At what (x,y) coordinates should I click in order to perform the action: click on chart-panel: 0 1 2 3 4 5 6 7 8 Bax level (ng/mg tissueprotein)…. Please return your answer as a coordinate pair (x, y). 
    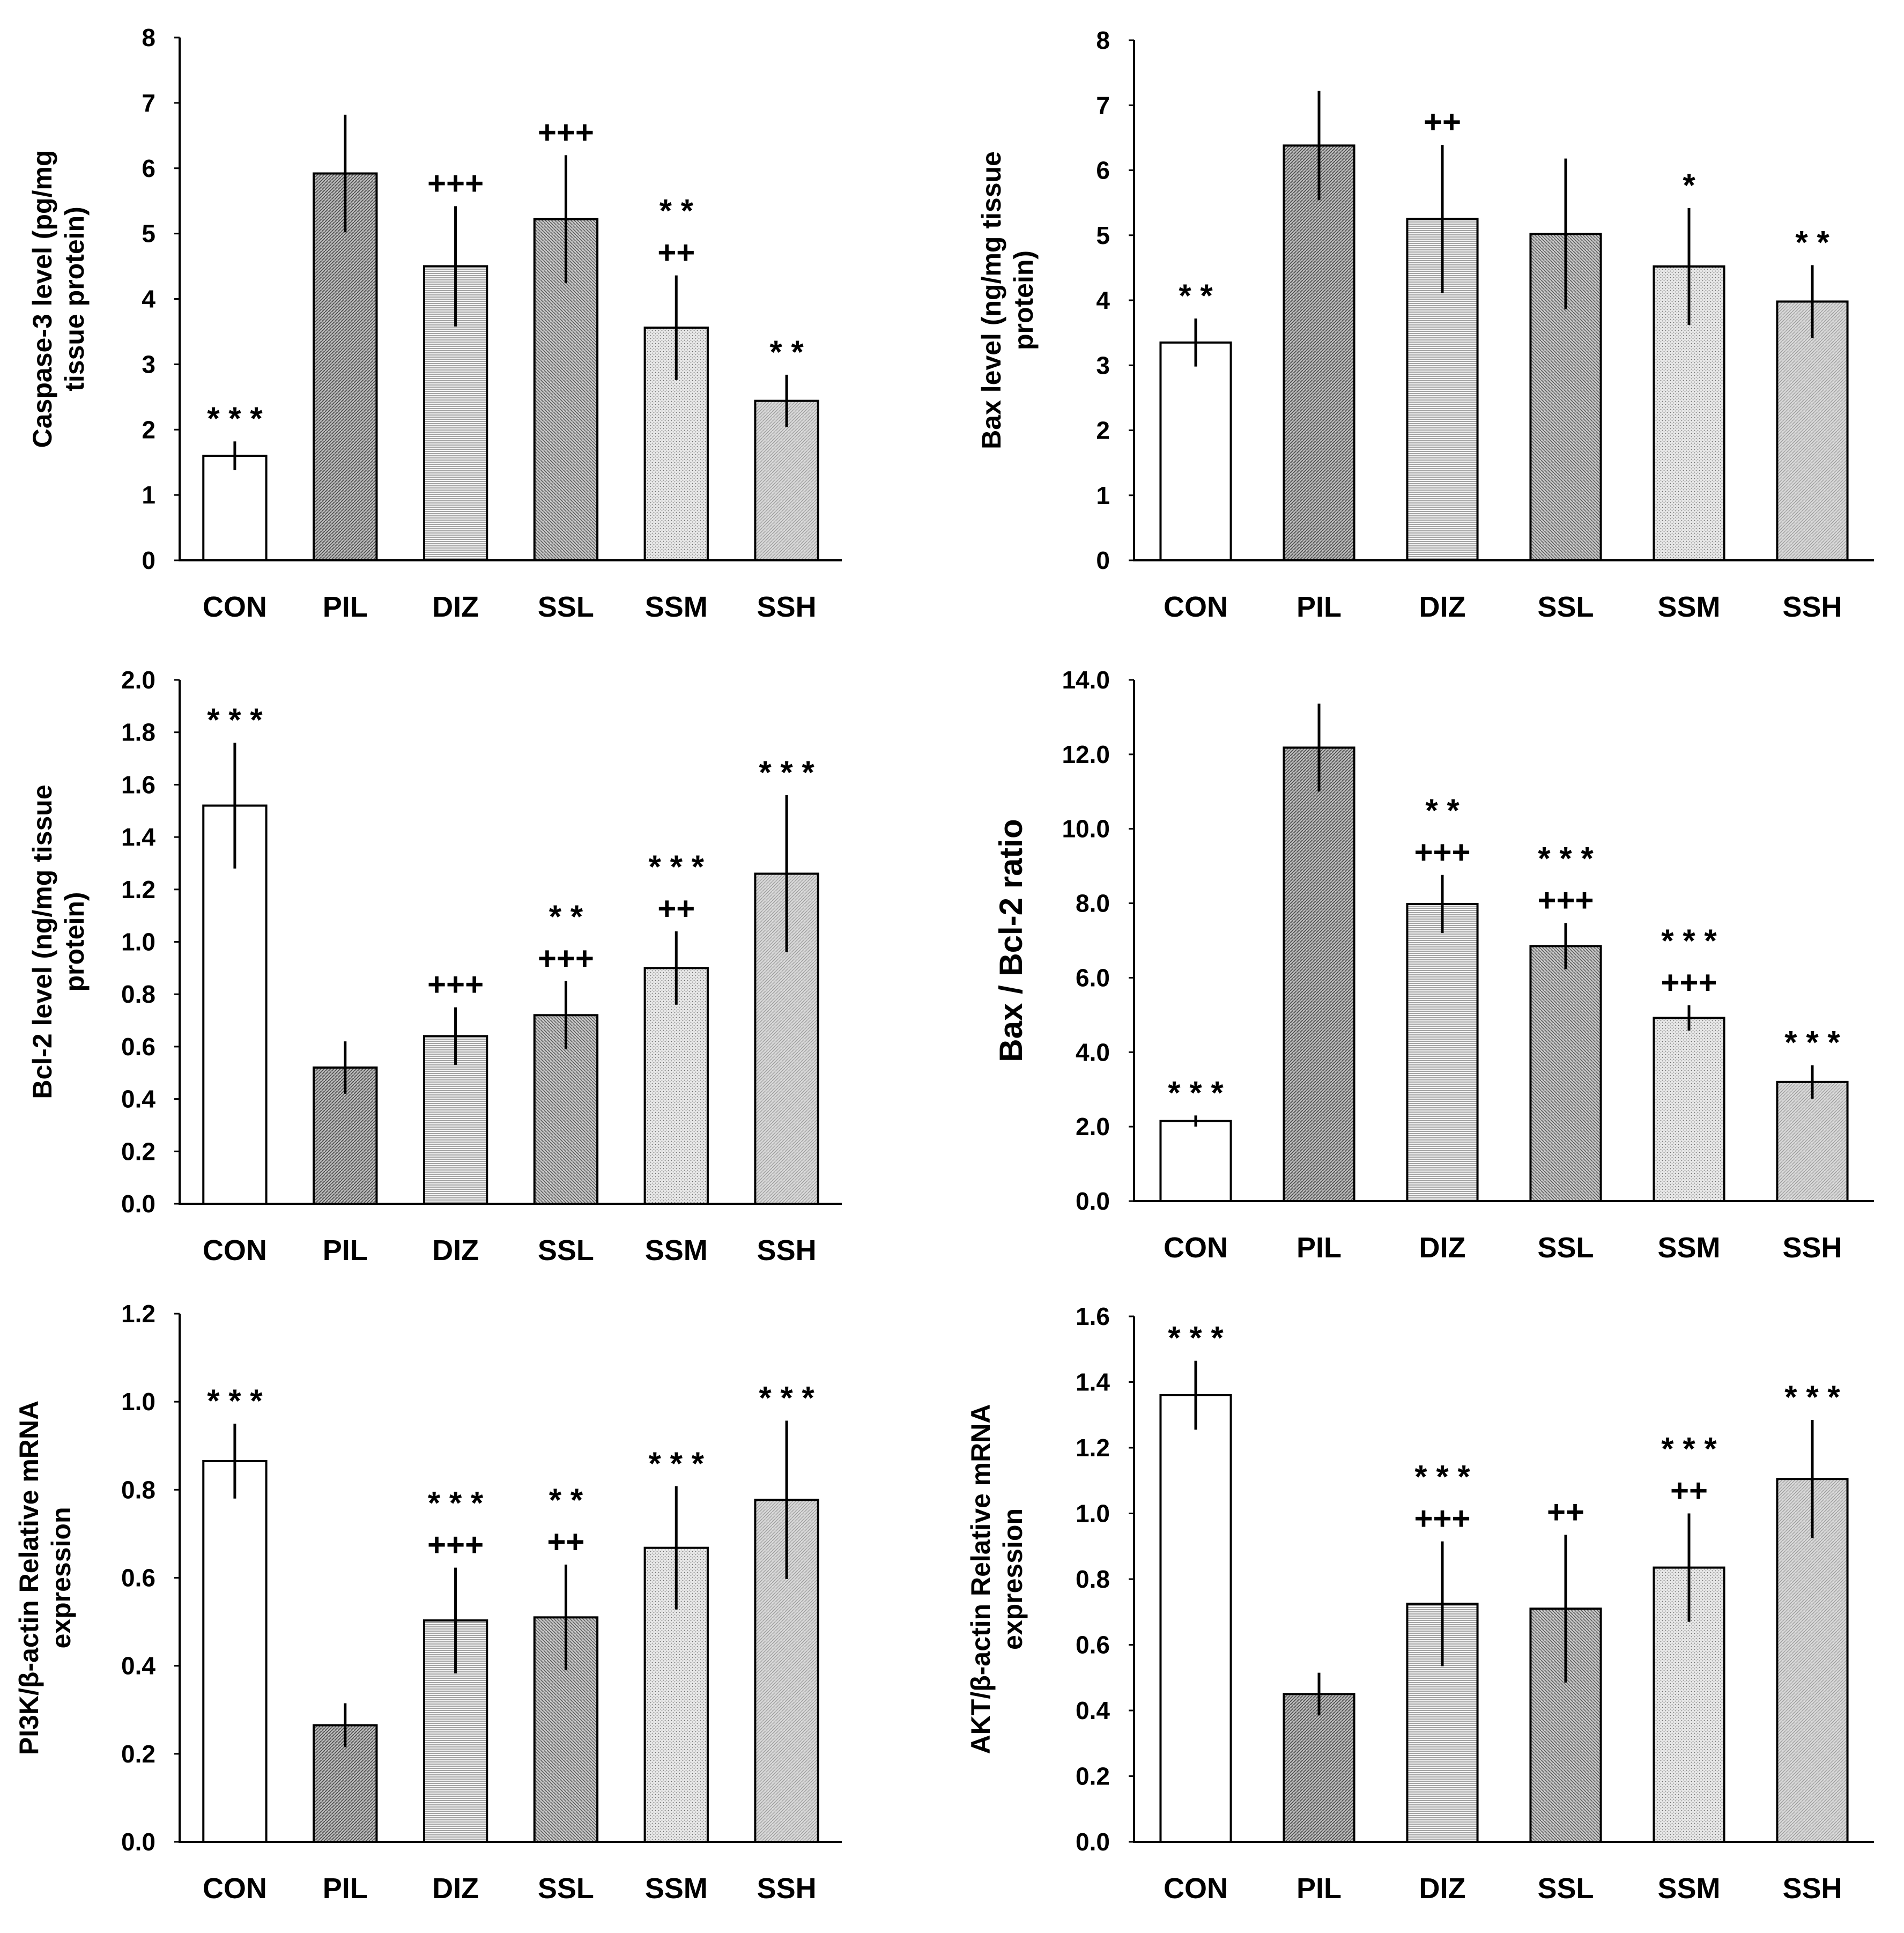
    Looking at the image, I should click on (1425, 324).